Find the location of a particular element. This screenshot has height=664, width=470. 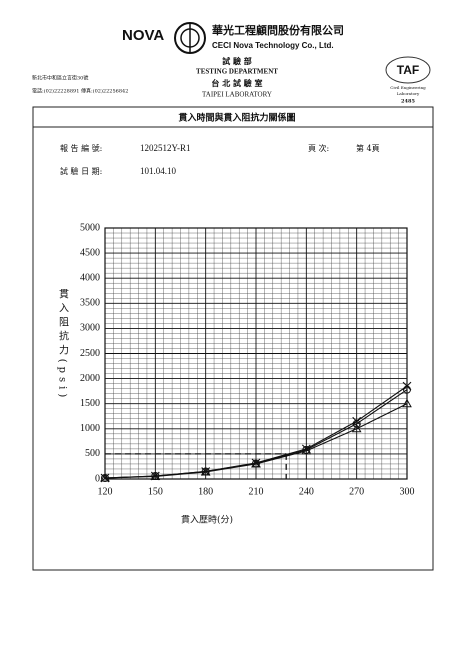

y-tick-label: 5000 is located at coordinates (90, 227).